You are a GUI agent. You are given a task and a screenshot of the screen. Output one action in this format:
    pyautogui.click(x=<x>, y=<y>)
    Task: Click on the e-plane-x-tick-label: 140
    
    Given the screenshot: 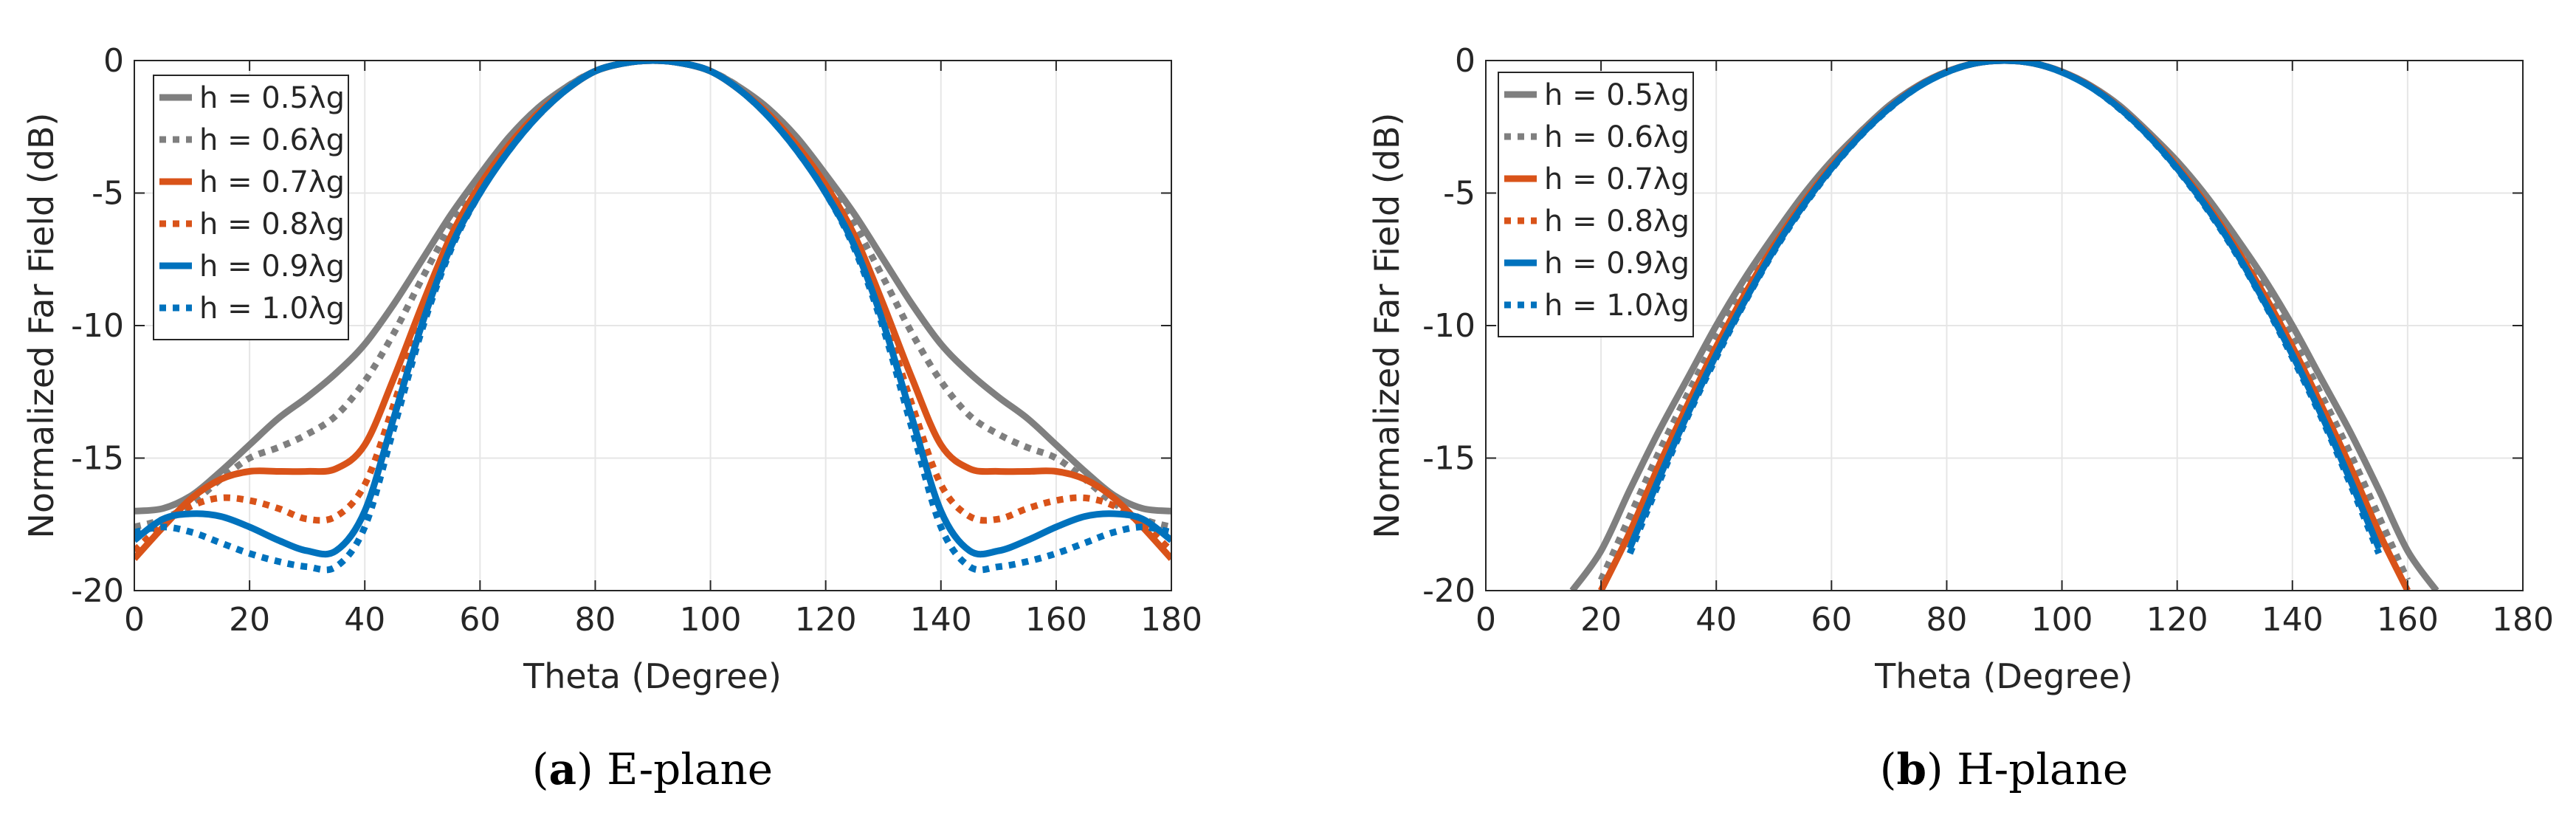 What is the action you would take?
    pyautogui.click(x=941, y=620)
    